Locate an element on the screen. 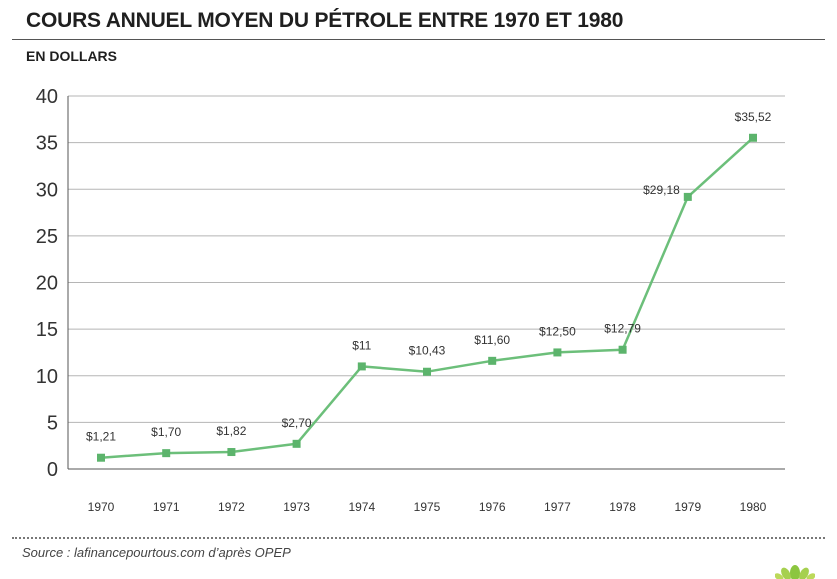 The image size is (837, 579). x-tick-label: 1977 is located at coordinates (557, 507).